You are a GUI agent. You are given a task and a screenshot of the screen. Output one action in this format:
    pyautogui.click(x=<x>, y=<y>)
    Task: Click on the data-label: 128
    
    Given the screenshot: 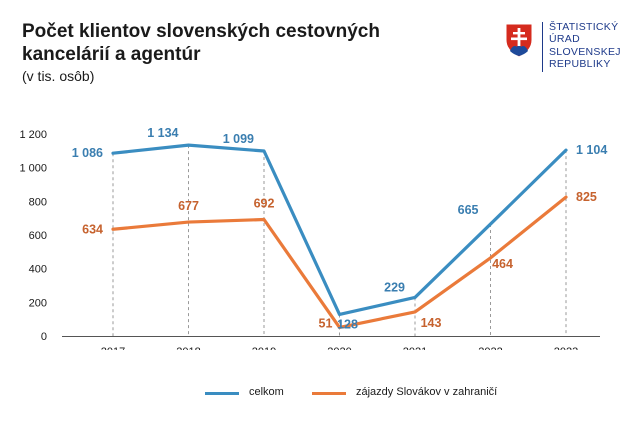 What is the action you would take?
    pyautogui.click(x=347, y=324)
    